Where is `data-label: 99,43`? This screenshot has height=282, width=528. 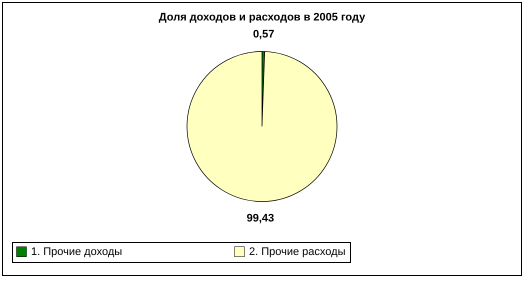
data-label: 99,43 is located at coordinates (260, 218).